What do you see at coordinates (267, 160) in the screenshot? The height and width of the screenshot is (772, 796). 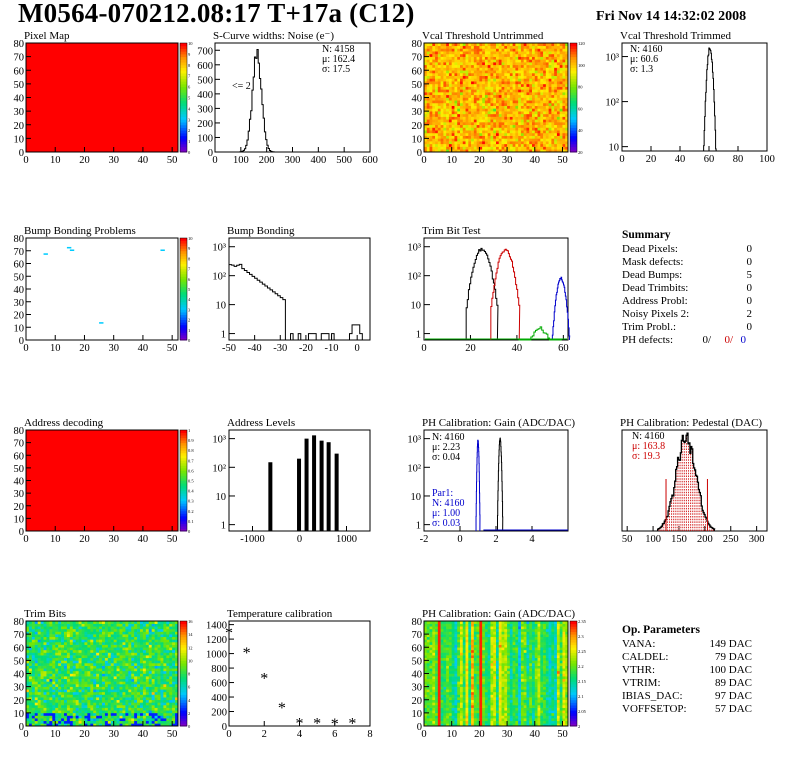 I see `x-tick-label: 200` at bounding box center [267, 160].